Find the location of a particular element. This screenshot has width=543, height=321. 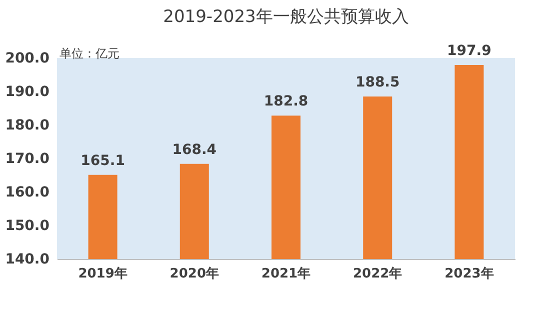

data-label: 182.8 is located at coordinates (286, 102).